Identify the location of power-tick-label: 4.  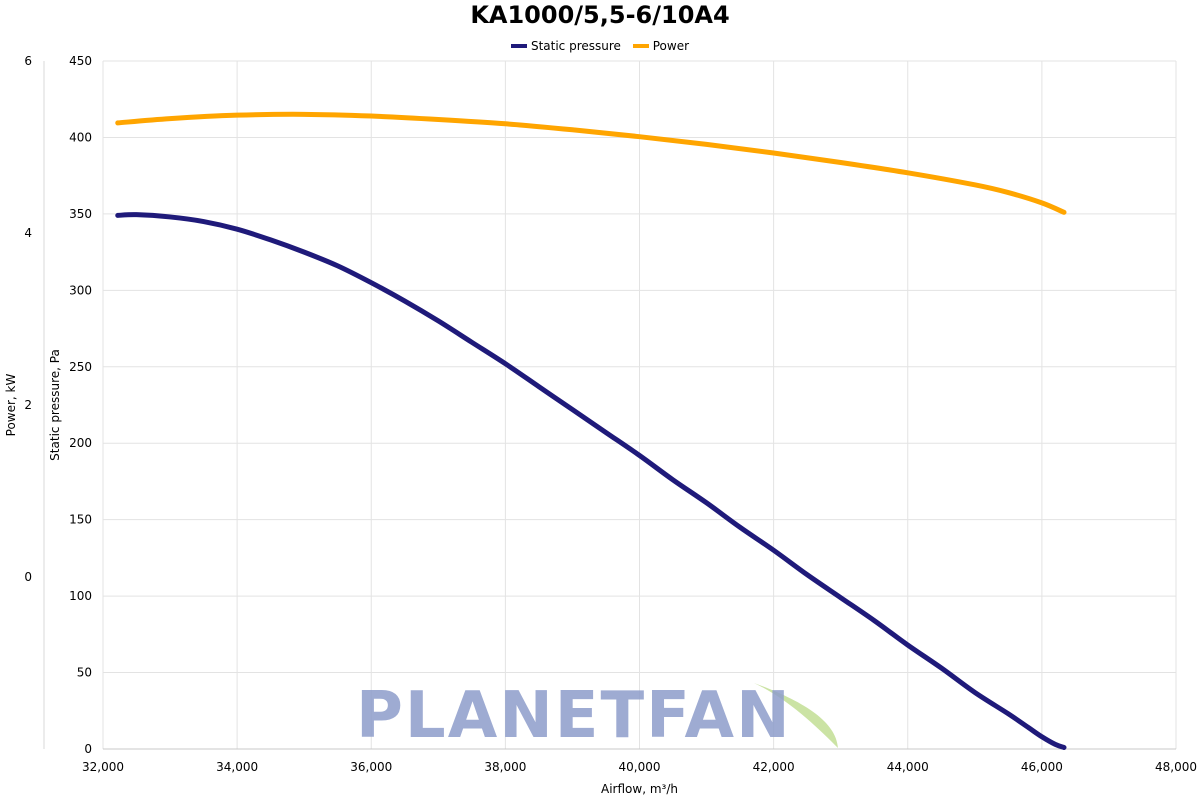
(28, 233).